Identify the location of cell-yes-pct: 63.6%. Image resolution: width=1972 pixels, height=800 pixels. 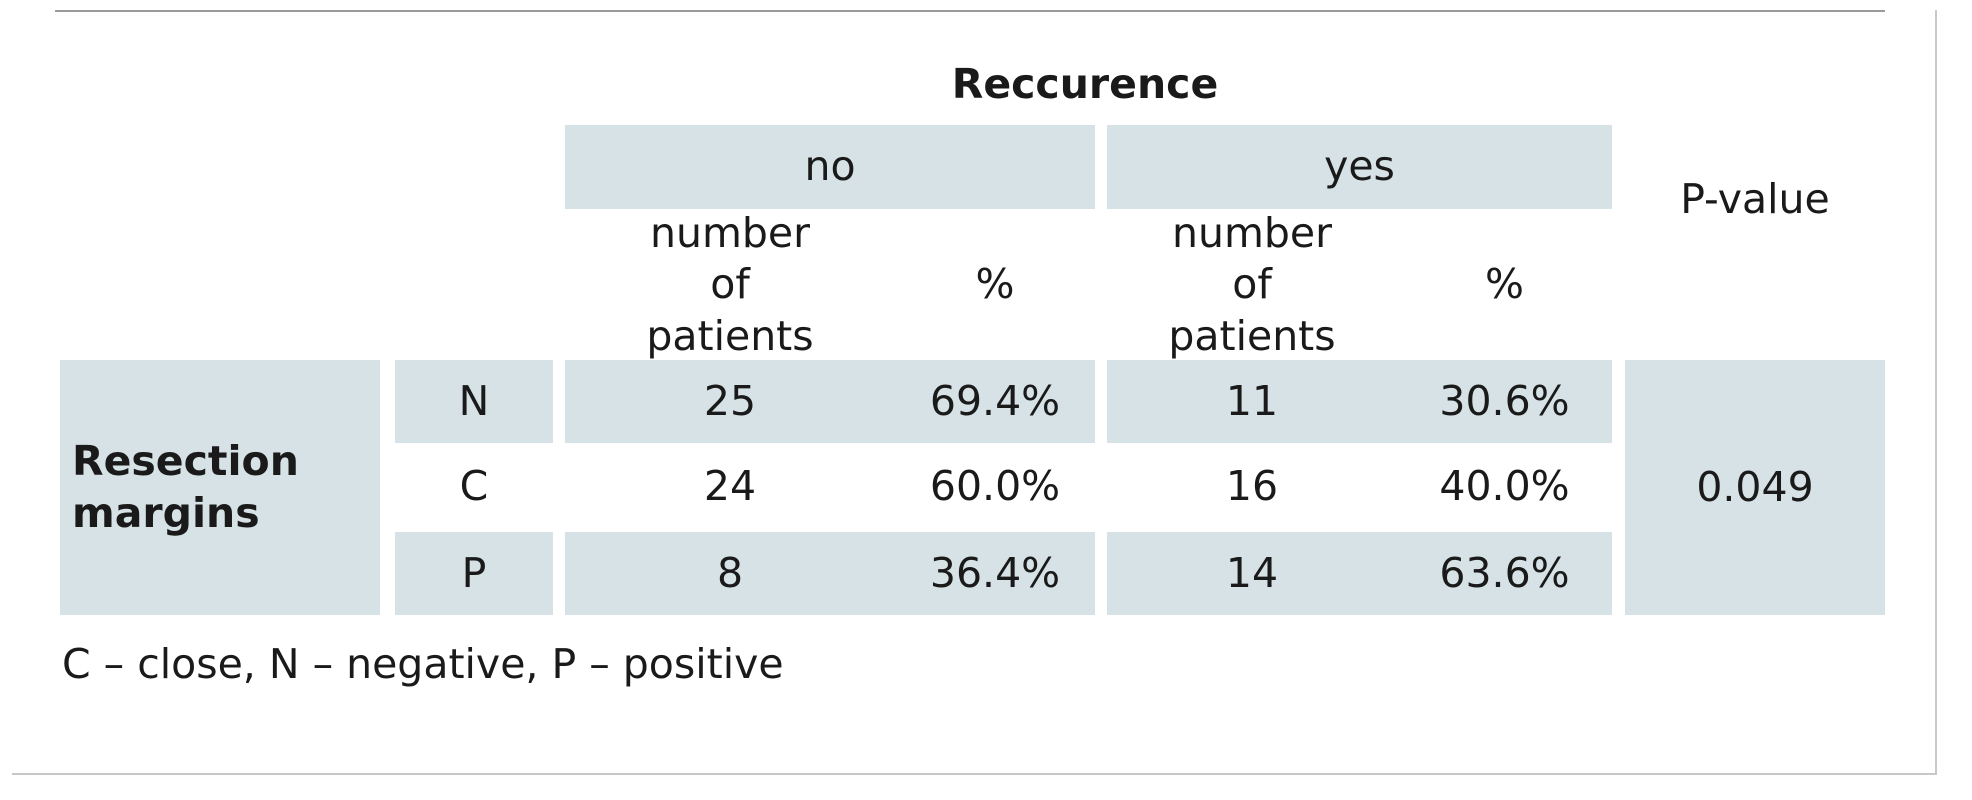
(1504, 573).